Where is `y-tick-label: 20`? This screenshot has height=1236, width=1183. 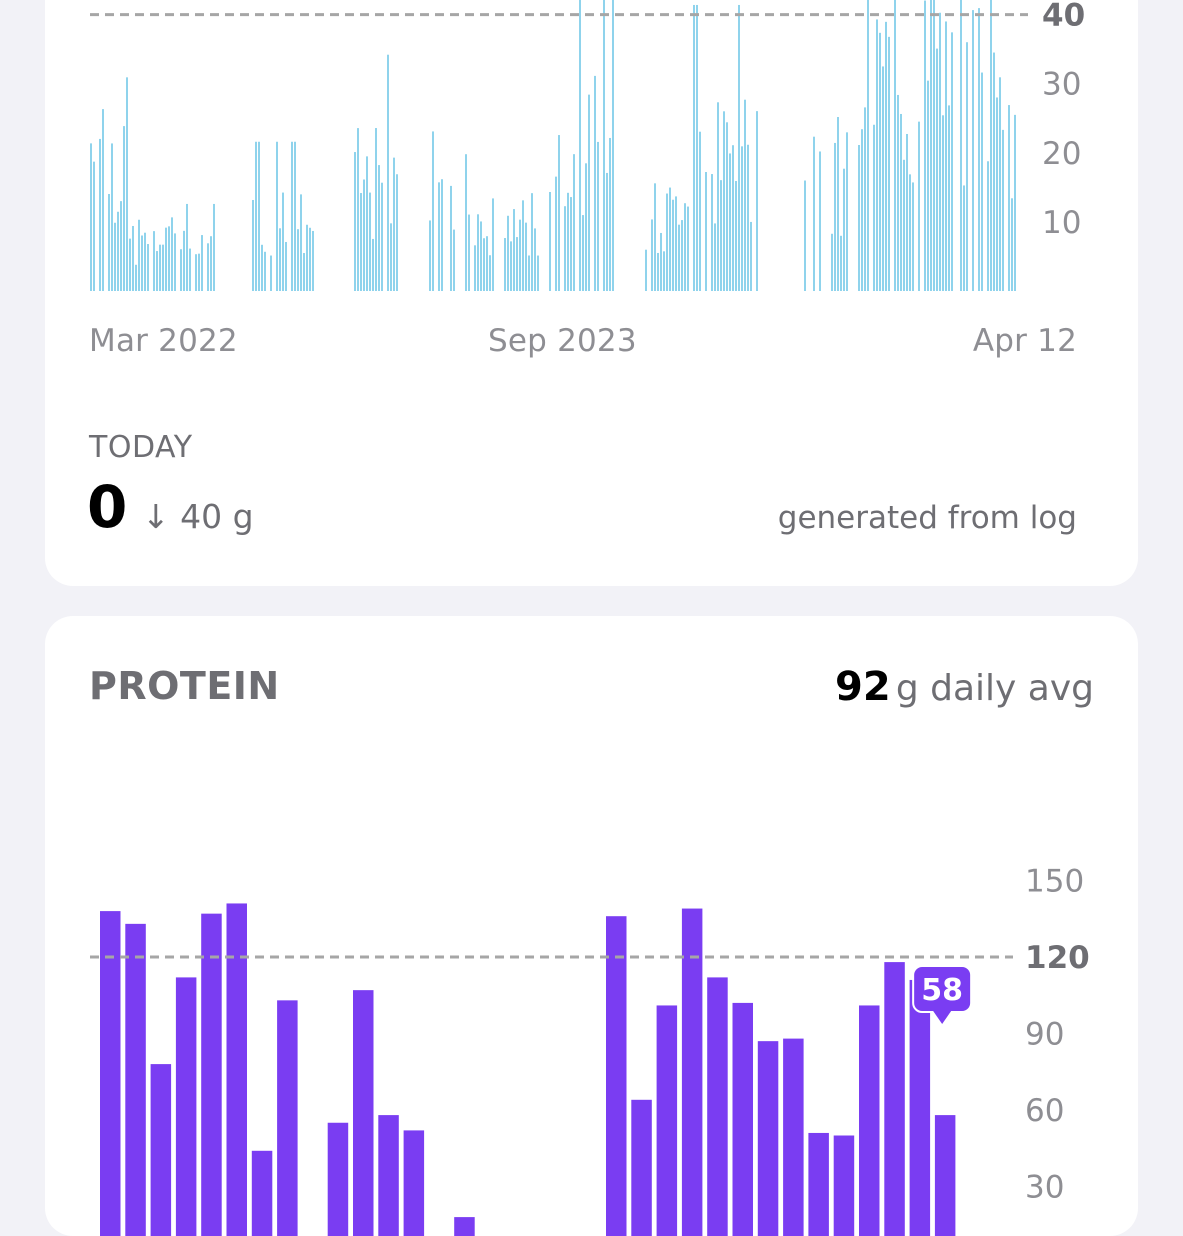
y-tick-label: 20 is located at coordinates (1061, 154).